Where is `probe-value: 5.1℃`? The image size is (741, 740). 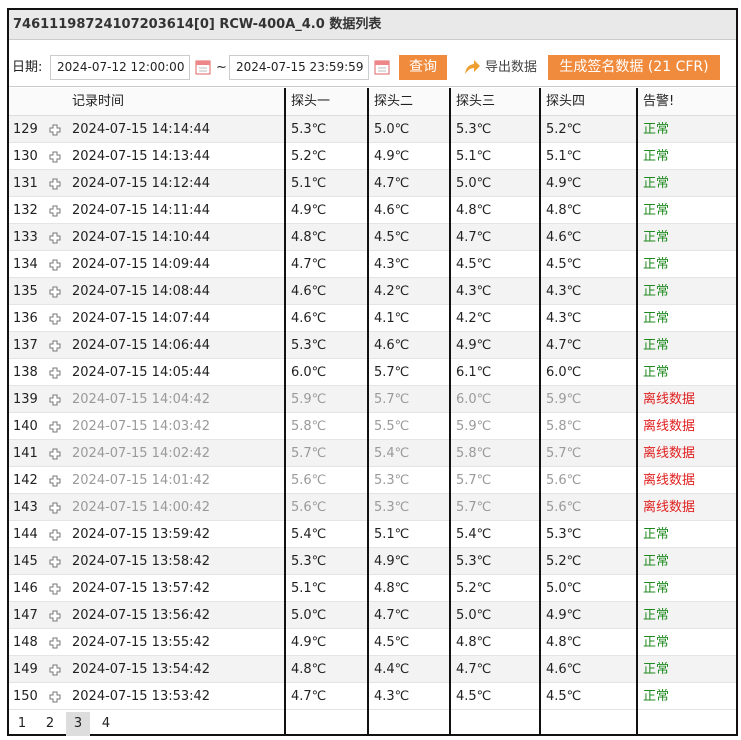 probe-value: 5.1℃ is located at coordinates (309, 183).